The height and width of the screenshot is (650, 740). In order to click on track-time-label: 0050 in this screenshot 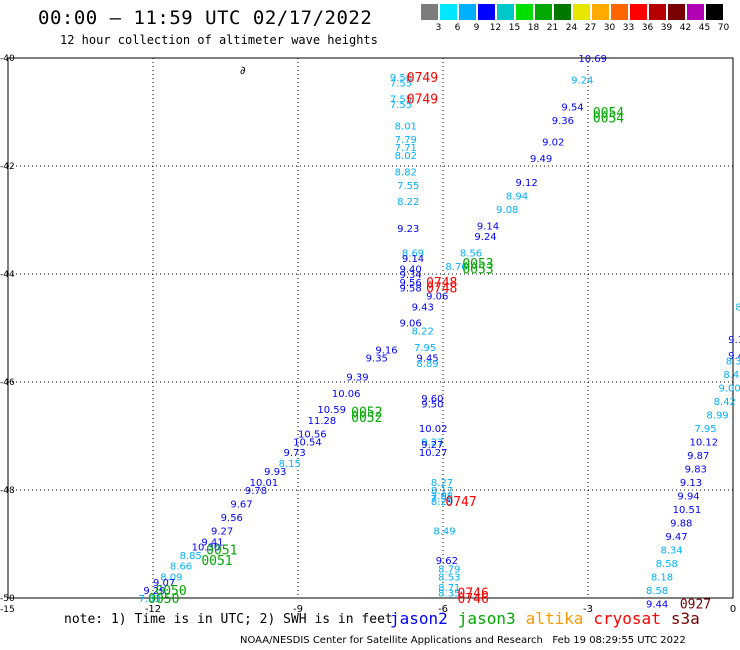, I will do `click(170, 591)`.